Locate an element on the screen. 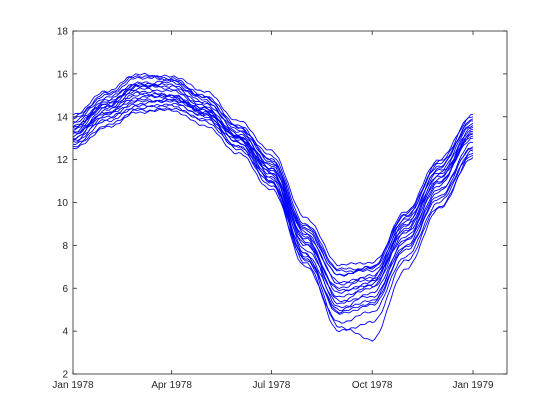 The height and width of the screenshot is (420, 560). y-tick-label: 2 is located at coordinates (65, 375).